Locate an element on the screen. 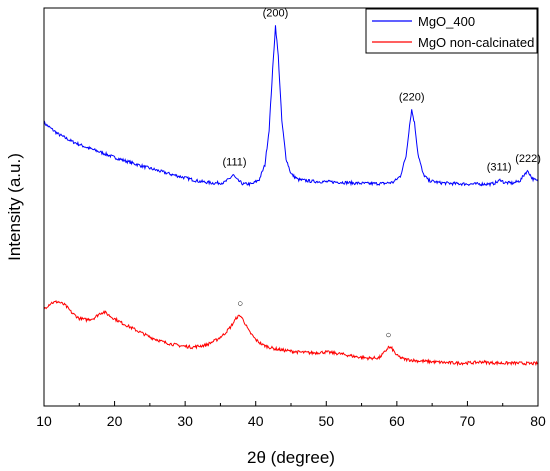 Image resolution: width=550 pixels, height=471 pixels. x-tick-label: 40 is located at coordinates (256, 421).